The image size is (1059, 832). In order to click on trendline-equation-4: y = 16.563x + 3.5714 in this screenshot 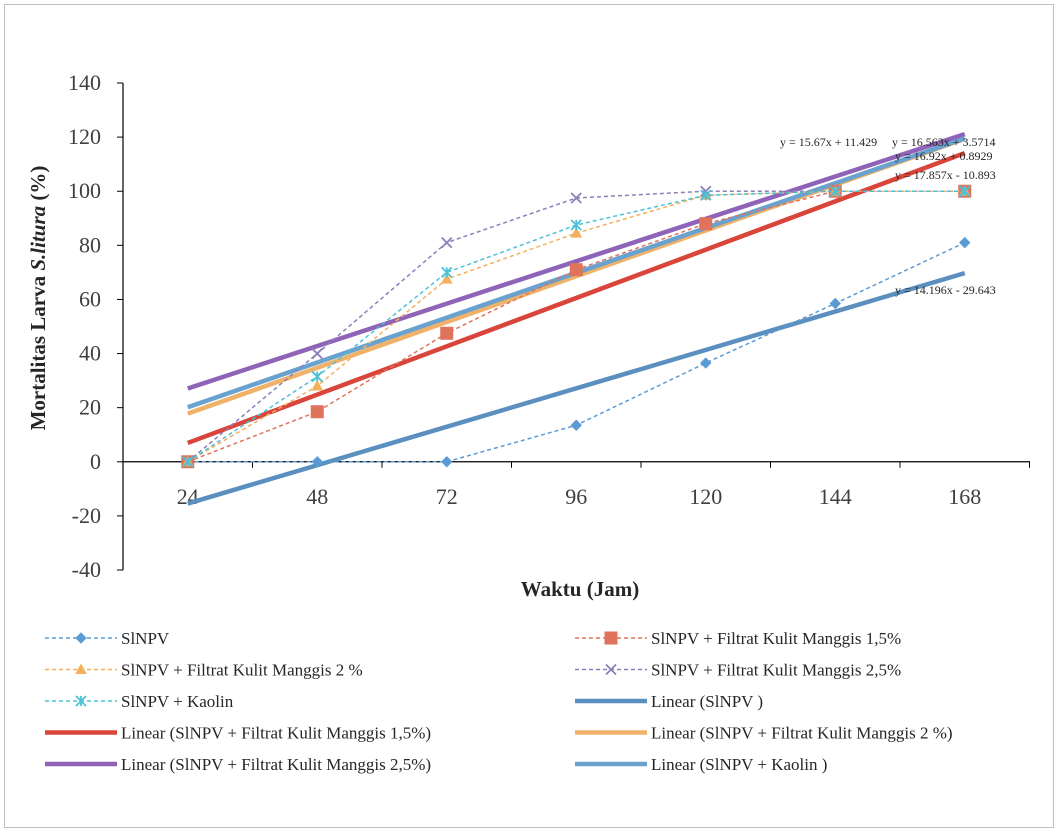, I will do `click(944, 142)`.